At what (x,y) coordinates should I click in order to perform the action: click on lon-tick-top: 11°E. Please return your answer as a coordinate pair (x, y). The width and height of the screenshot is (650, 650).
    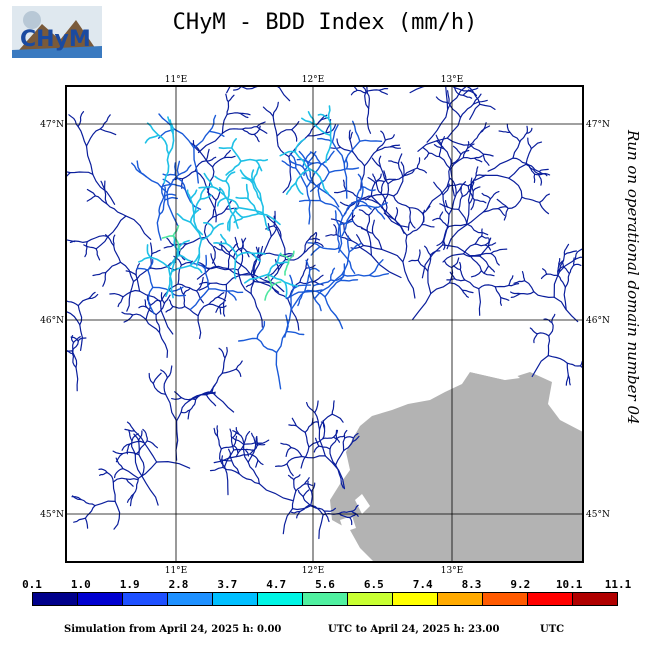
    Looking at the image, I should click on (176, 80).